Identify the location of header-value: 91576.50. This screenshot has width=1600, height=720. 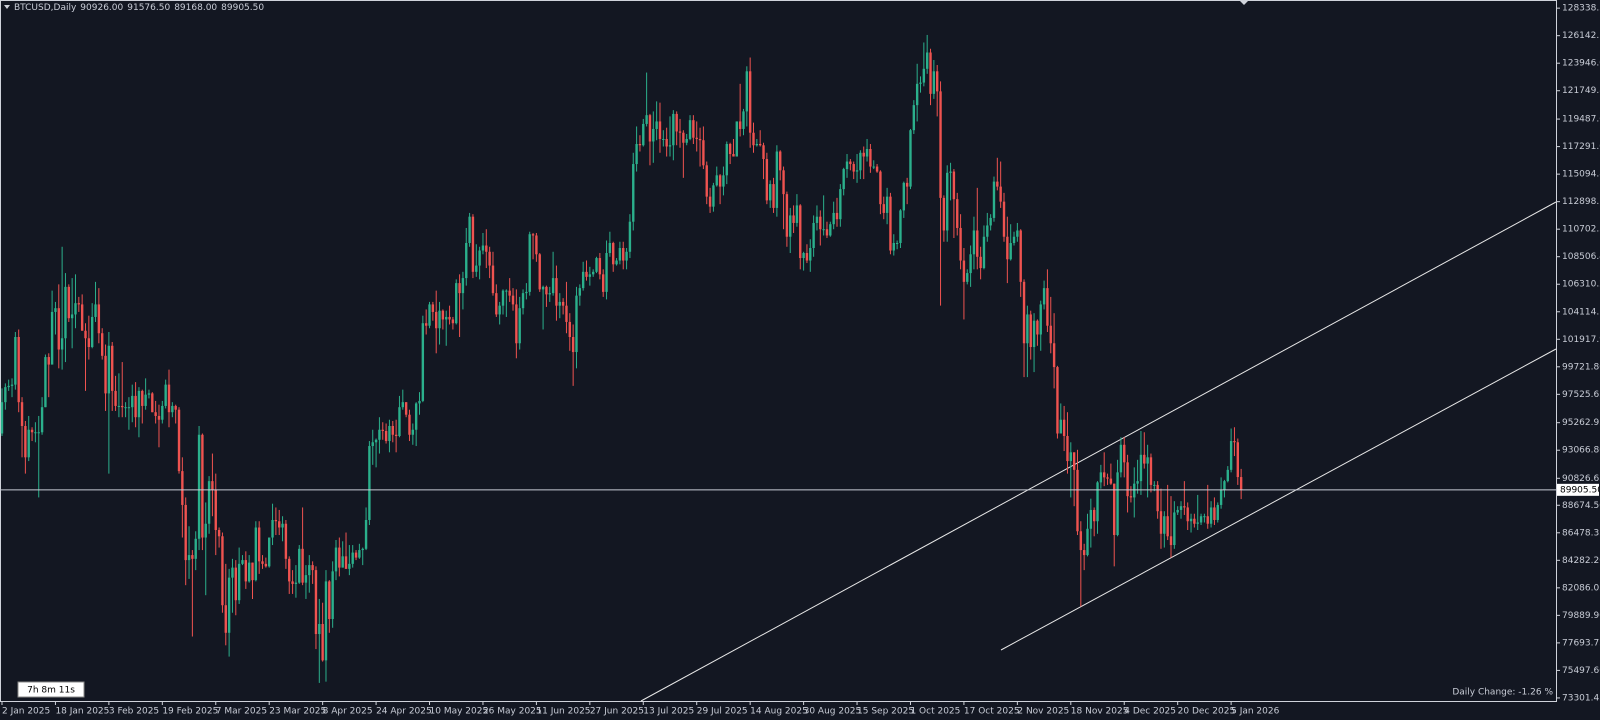
(148, 8).